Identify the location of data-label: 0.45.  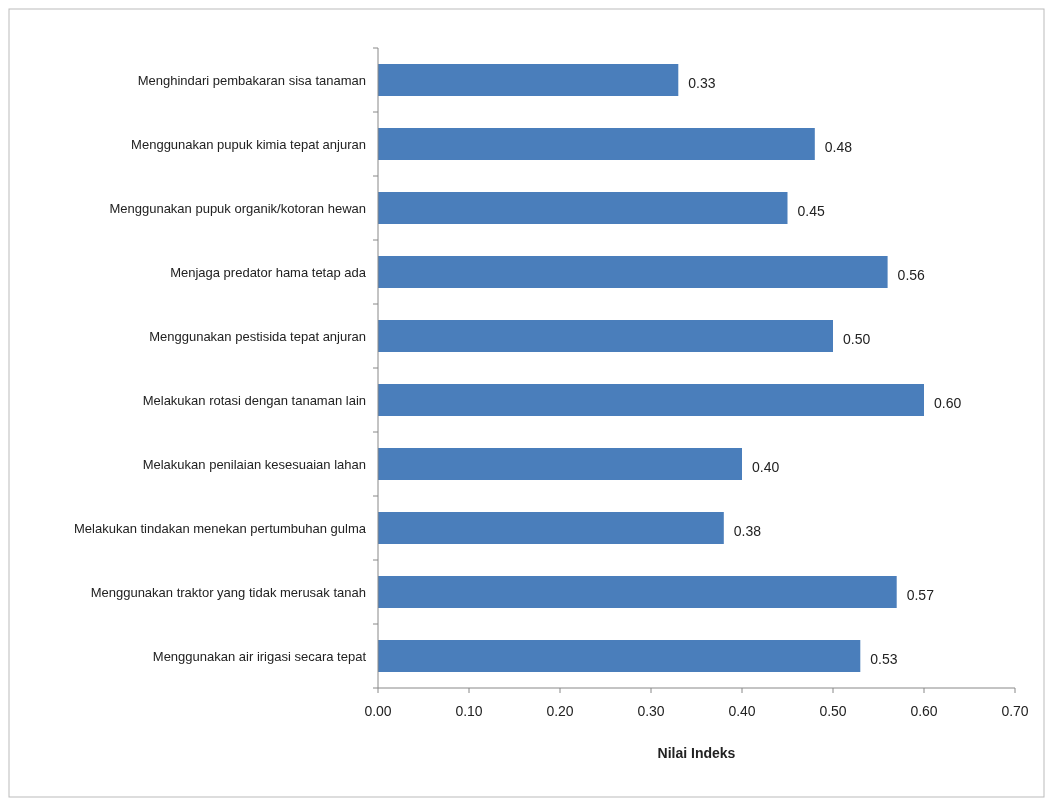
(811, 211).